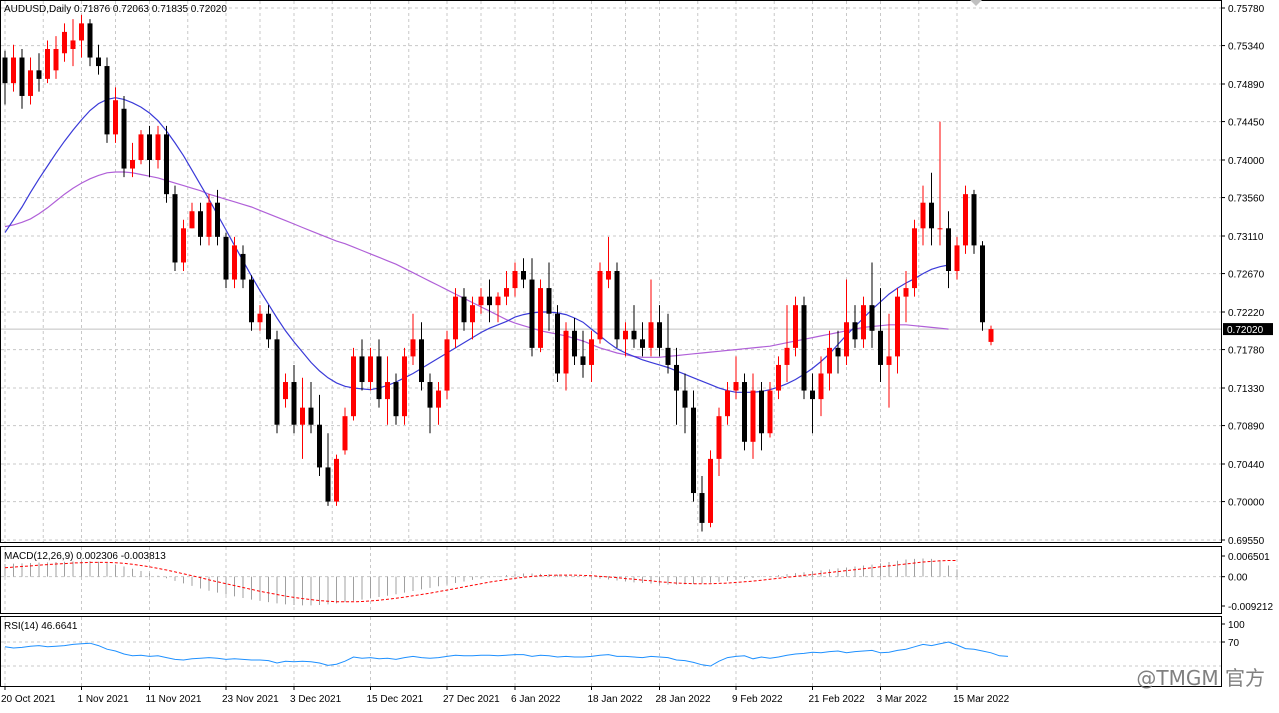  What do you see at coordinates (1249, 557) in the screenshot?
I see `macd-tick-label: 0.006501` at bounding box center [1249, 557].